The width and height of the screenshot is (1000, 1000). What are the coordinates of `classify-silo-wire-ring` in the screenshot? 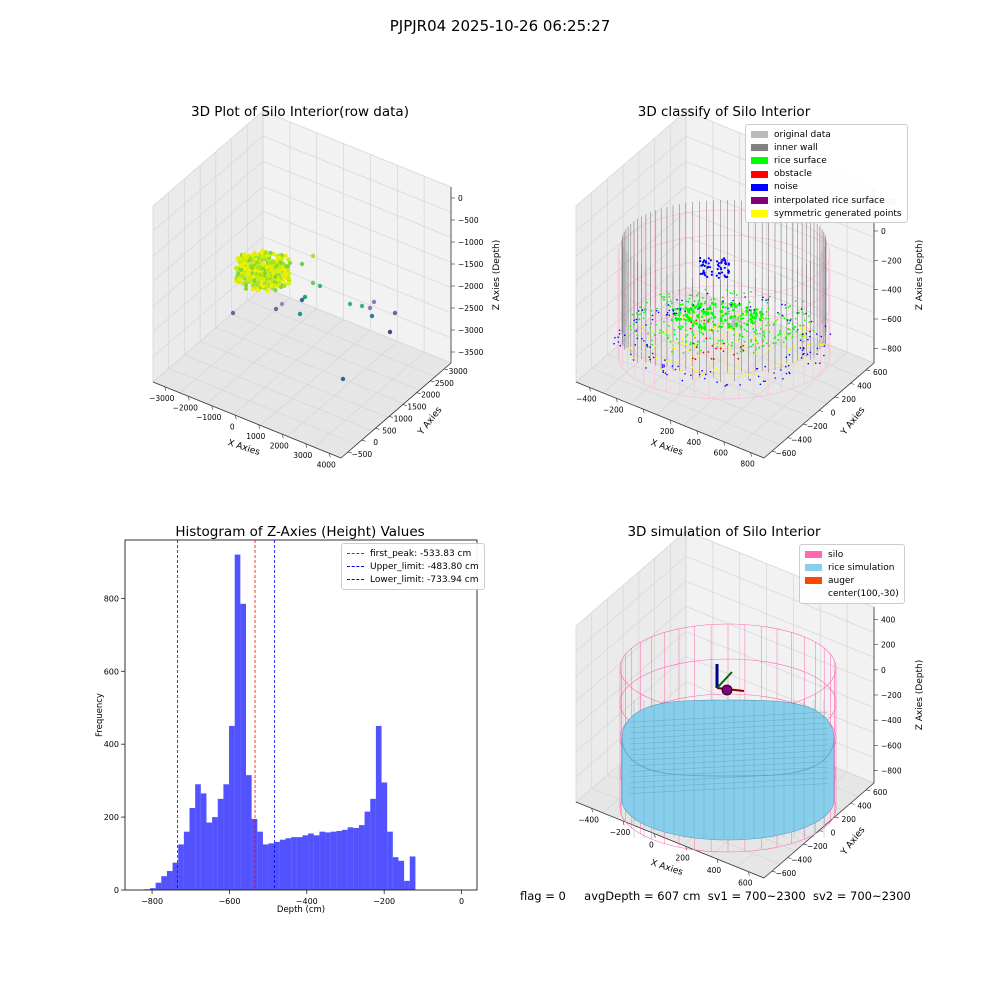 It's located at (724, 330).